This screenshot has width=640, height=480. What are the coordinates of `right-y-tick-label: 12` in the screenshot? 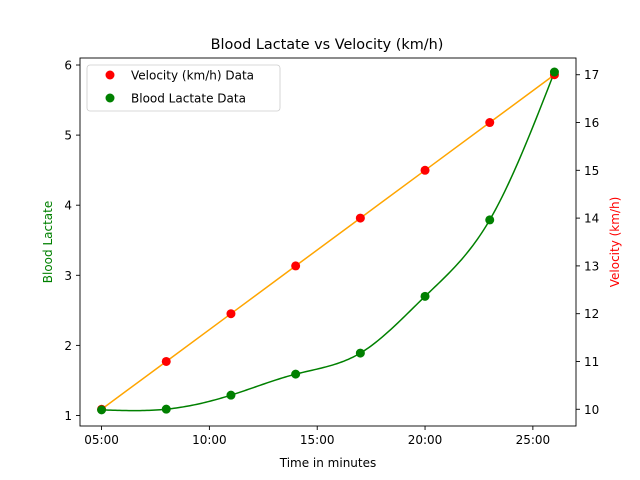 It's located at (591, 314).